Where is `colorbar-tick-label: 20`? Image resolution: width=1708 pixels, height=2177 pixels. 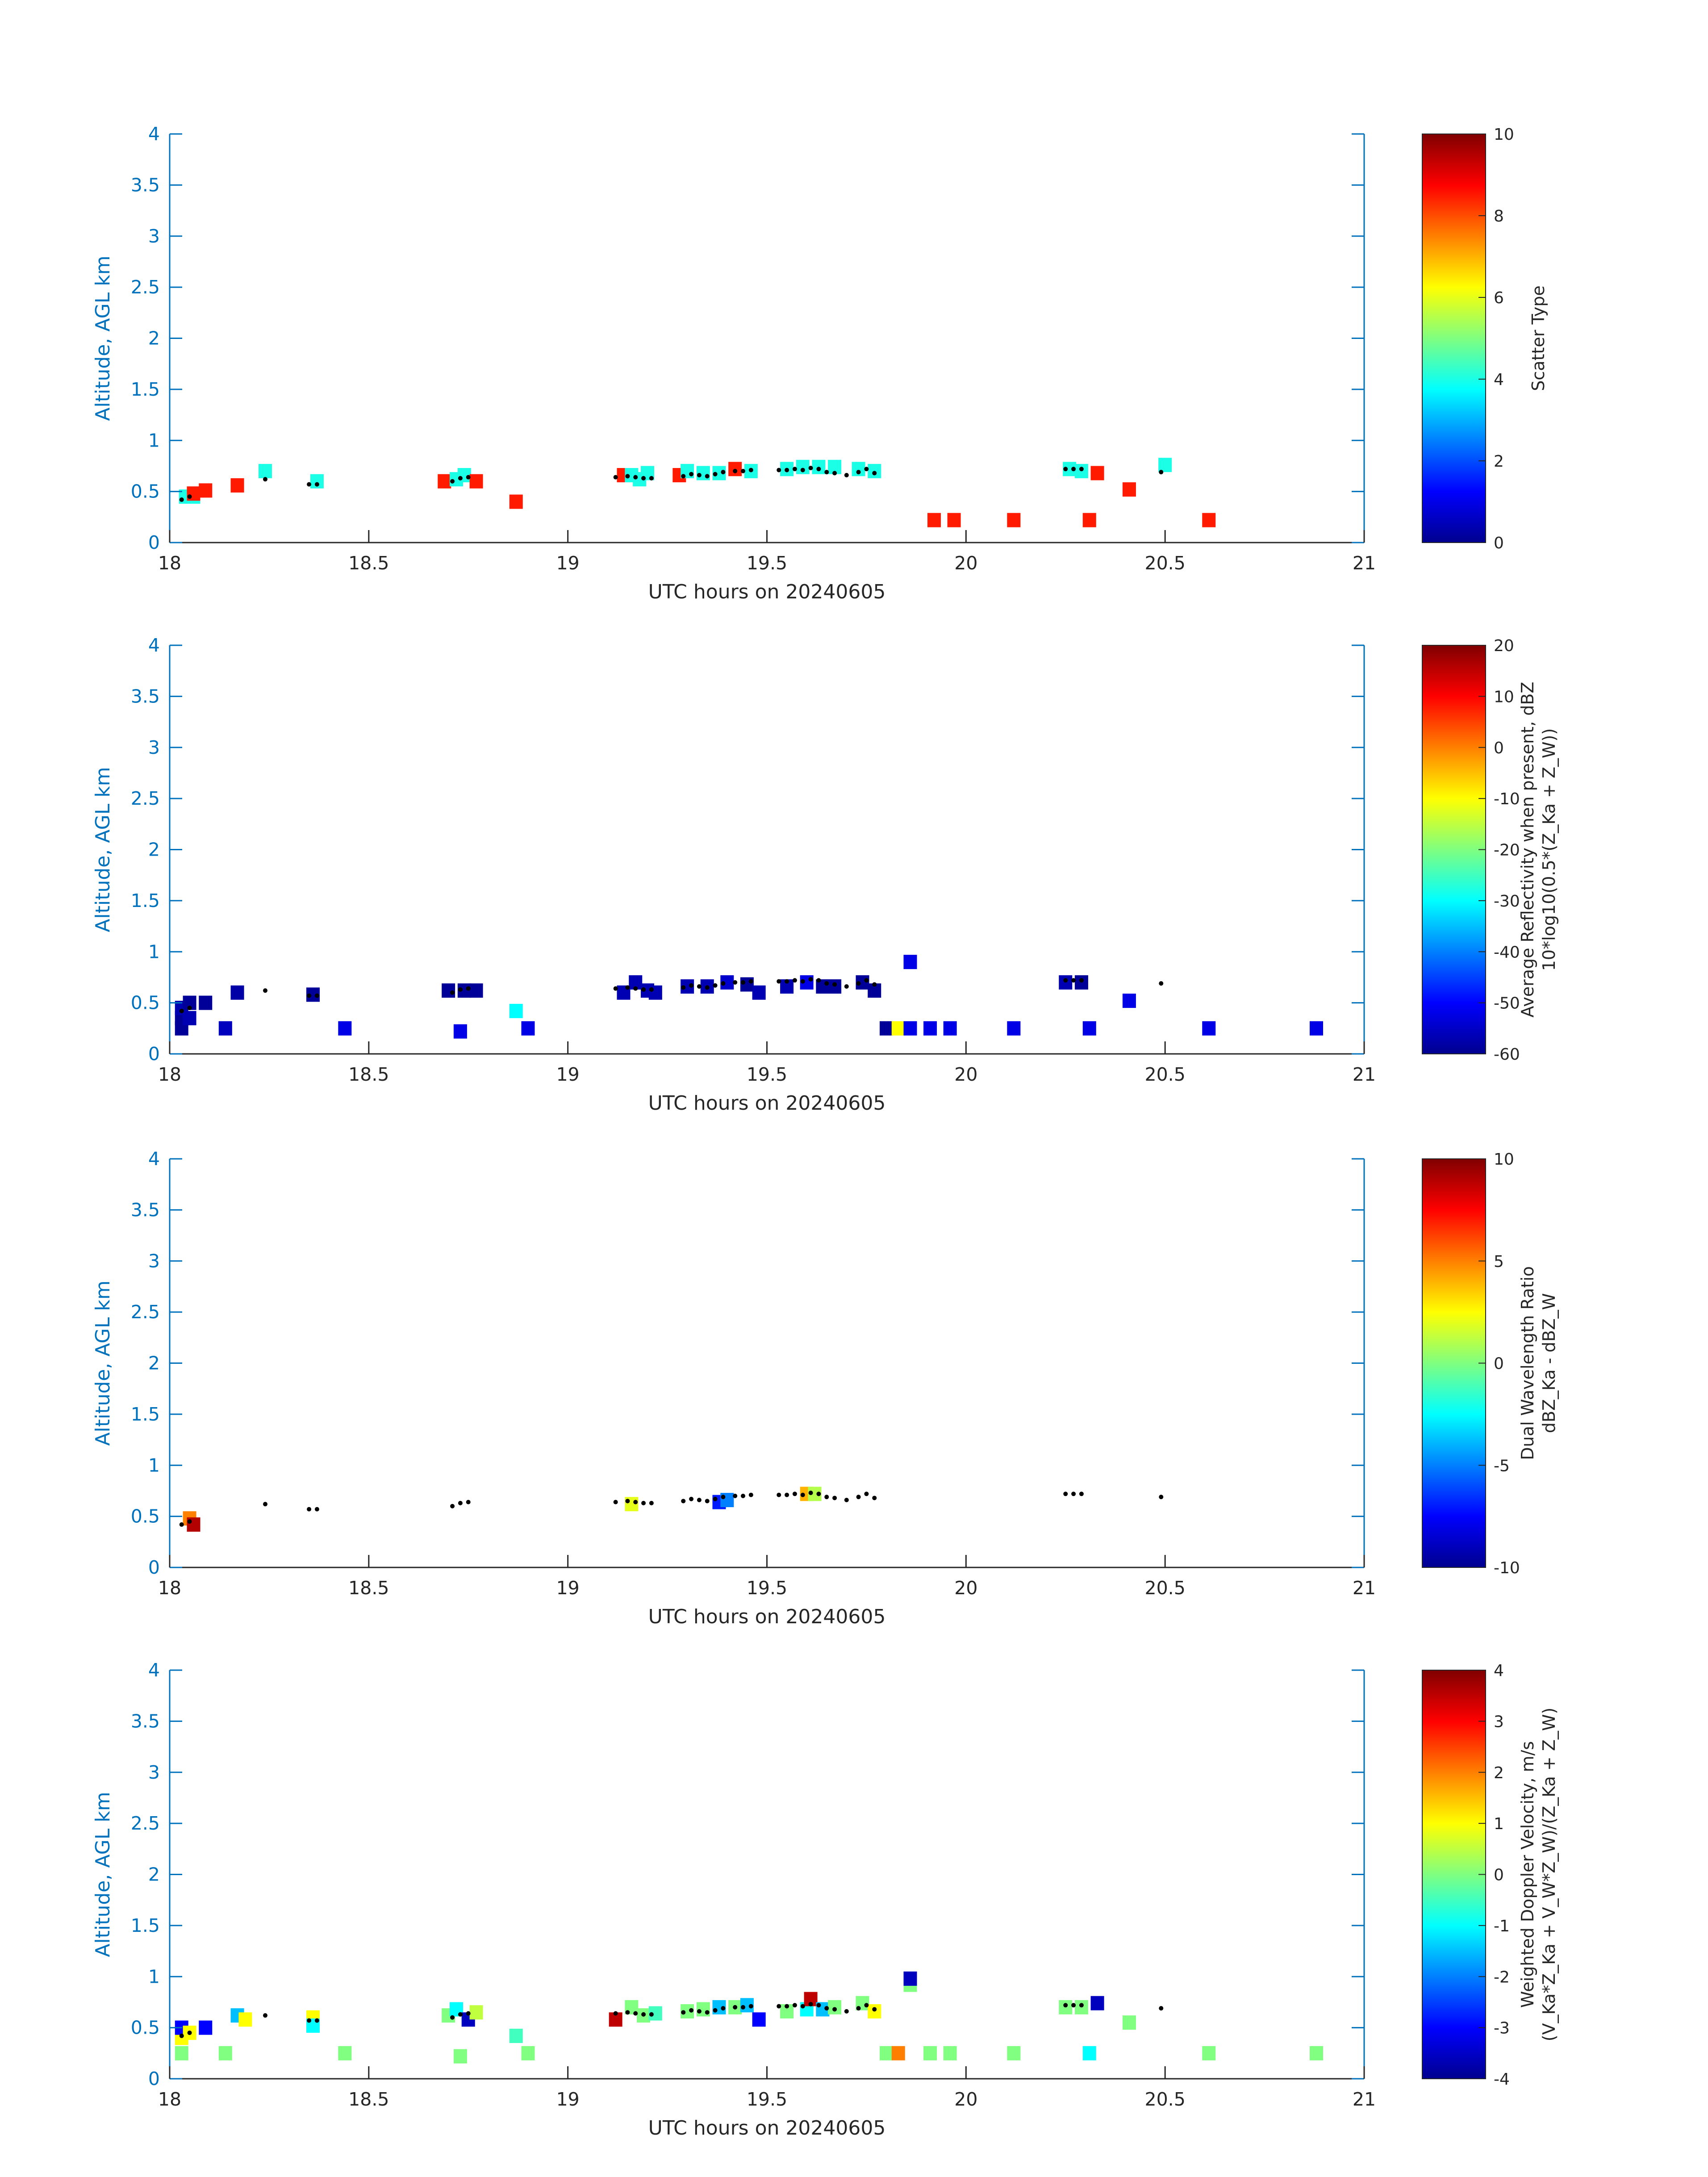
colorbar-tick-label: 20 is located at coordinates (1504, 646).